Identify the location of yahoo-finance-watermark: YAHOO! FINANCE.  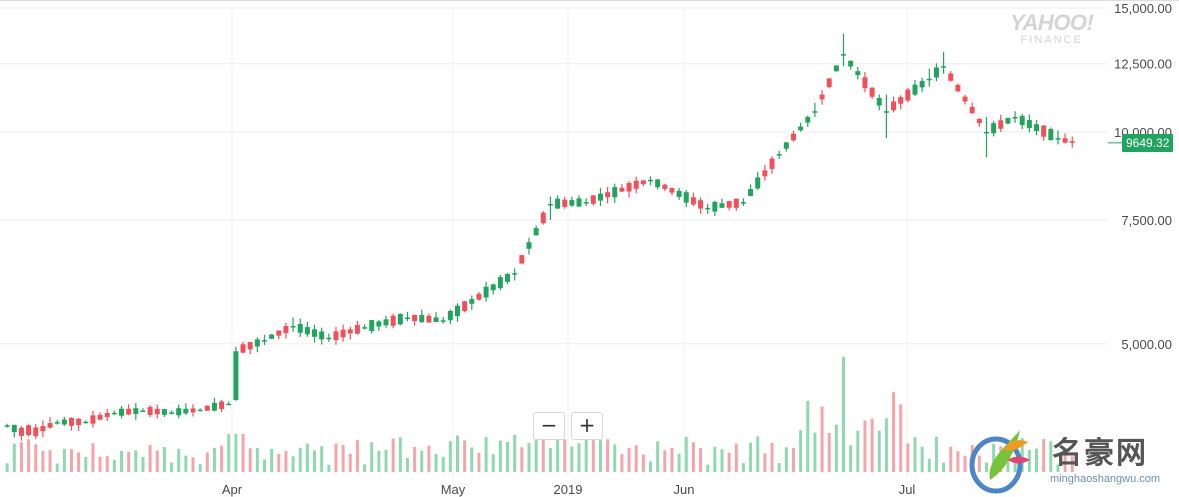
(1052, 29).